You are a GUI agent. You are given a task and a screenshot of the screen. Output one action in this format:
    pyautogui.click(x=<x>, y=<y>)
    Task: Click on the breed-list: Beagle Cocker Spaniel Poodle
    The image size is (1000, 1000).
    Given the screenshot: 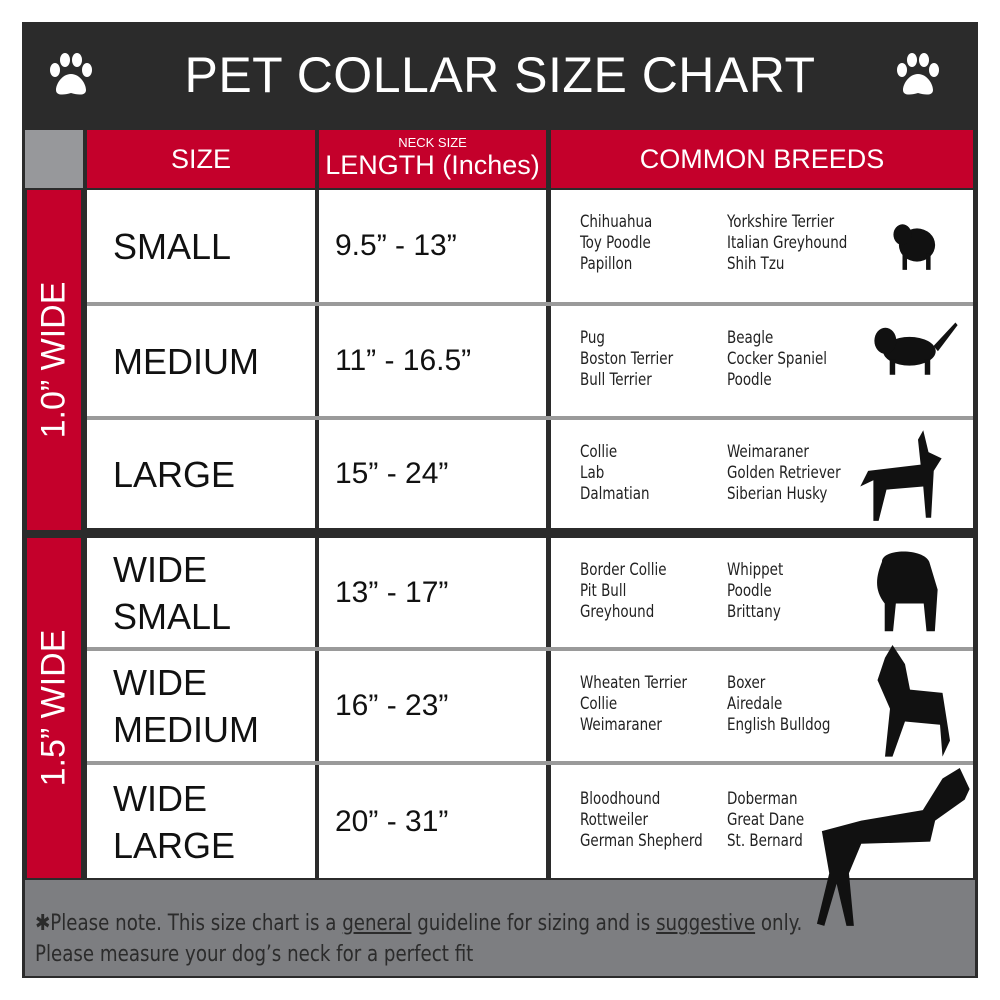 What is the action you would take?
    pyautogui.click(x=777, y=359)
    